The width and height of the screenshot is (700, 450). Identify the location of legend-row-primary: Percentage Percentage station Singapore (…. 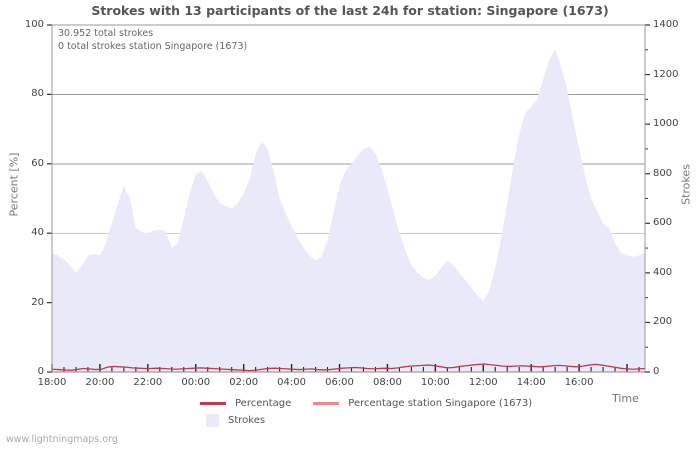
(377, 403).